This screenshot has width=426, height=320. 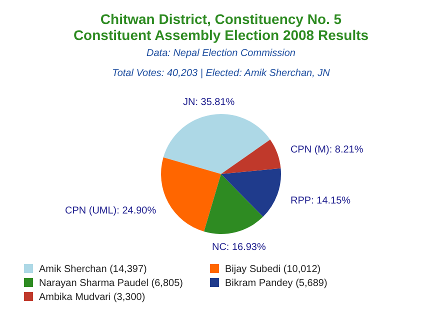 I want to click on legend-label: Bikram Pandey (5,689), so click(x=276, y=283).